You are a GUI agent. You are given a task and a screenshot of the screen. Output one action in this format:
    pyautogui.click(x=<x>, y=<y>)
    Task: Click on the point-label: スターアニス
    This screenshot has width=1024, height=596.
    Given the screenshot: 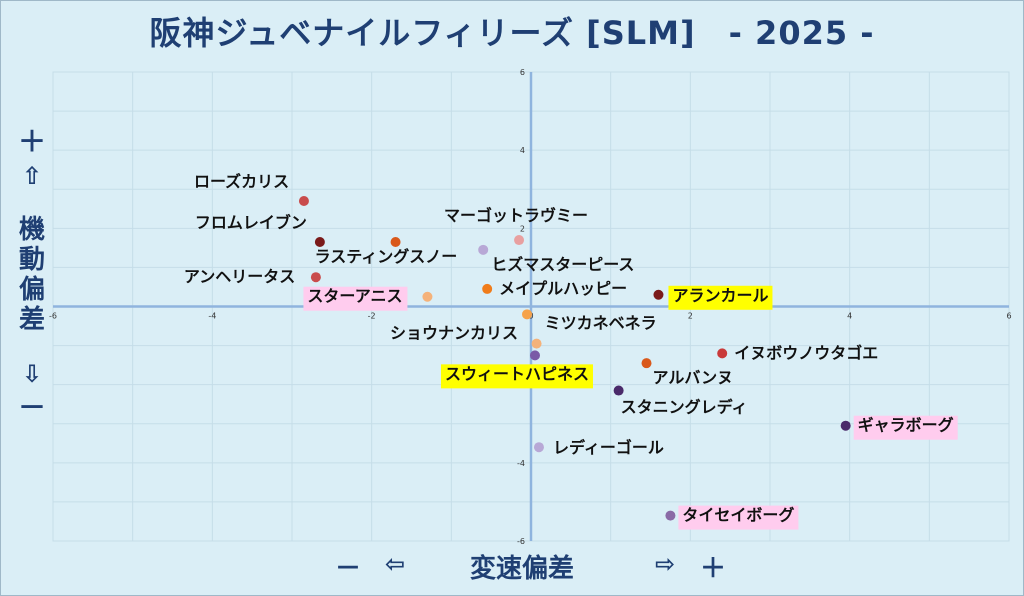 What is the action you would take?
    pyautogui.click(x=354, y=296)
    